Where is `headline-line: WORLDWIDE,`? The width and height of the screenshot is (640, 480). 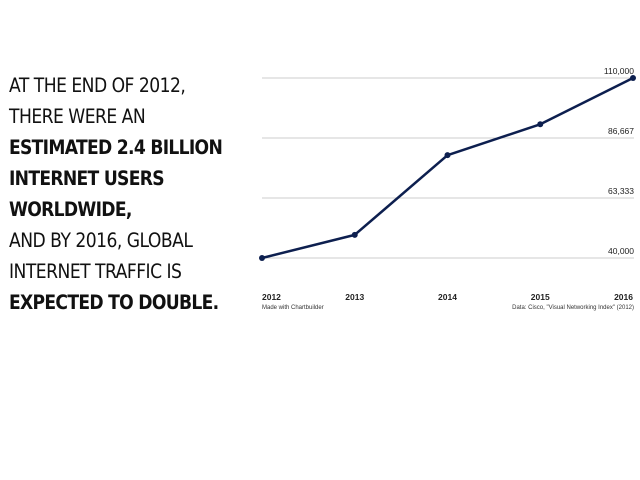
headline-line: WORLDWIDE, is located at coordinates (70, 209).